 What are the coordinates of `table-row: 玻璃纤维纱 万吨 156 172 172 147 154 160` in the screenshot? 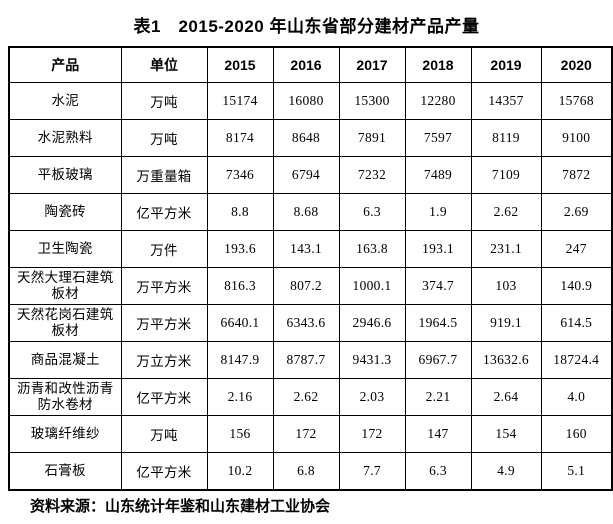 It's located at (310, 434).